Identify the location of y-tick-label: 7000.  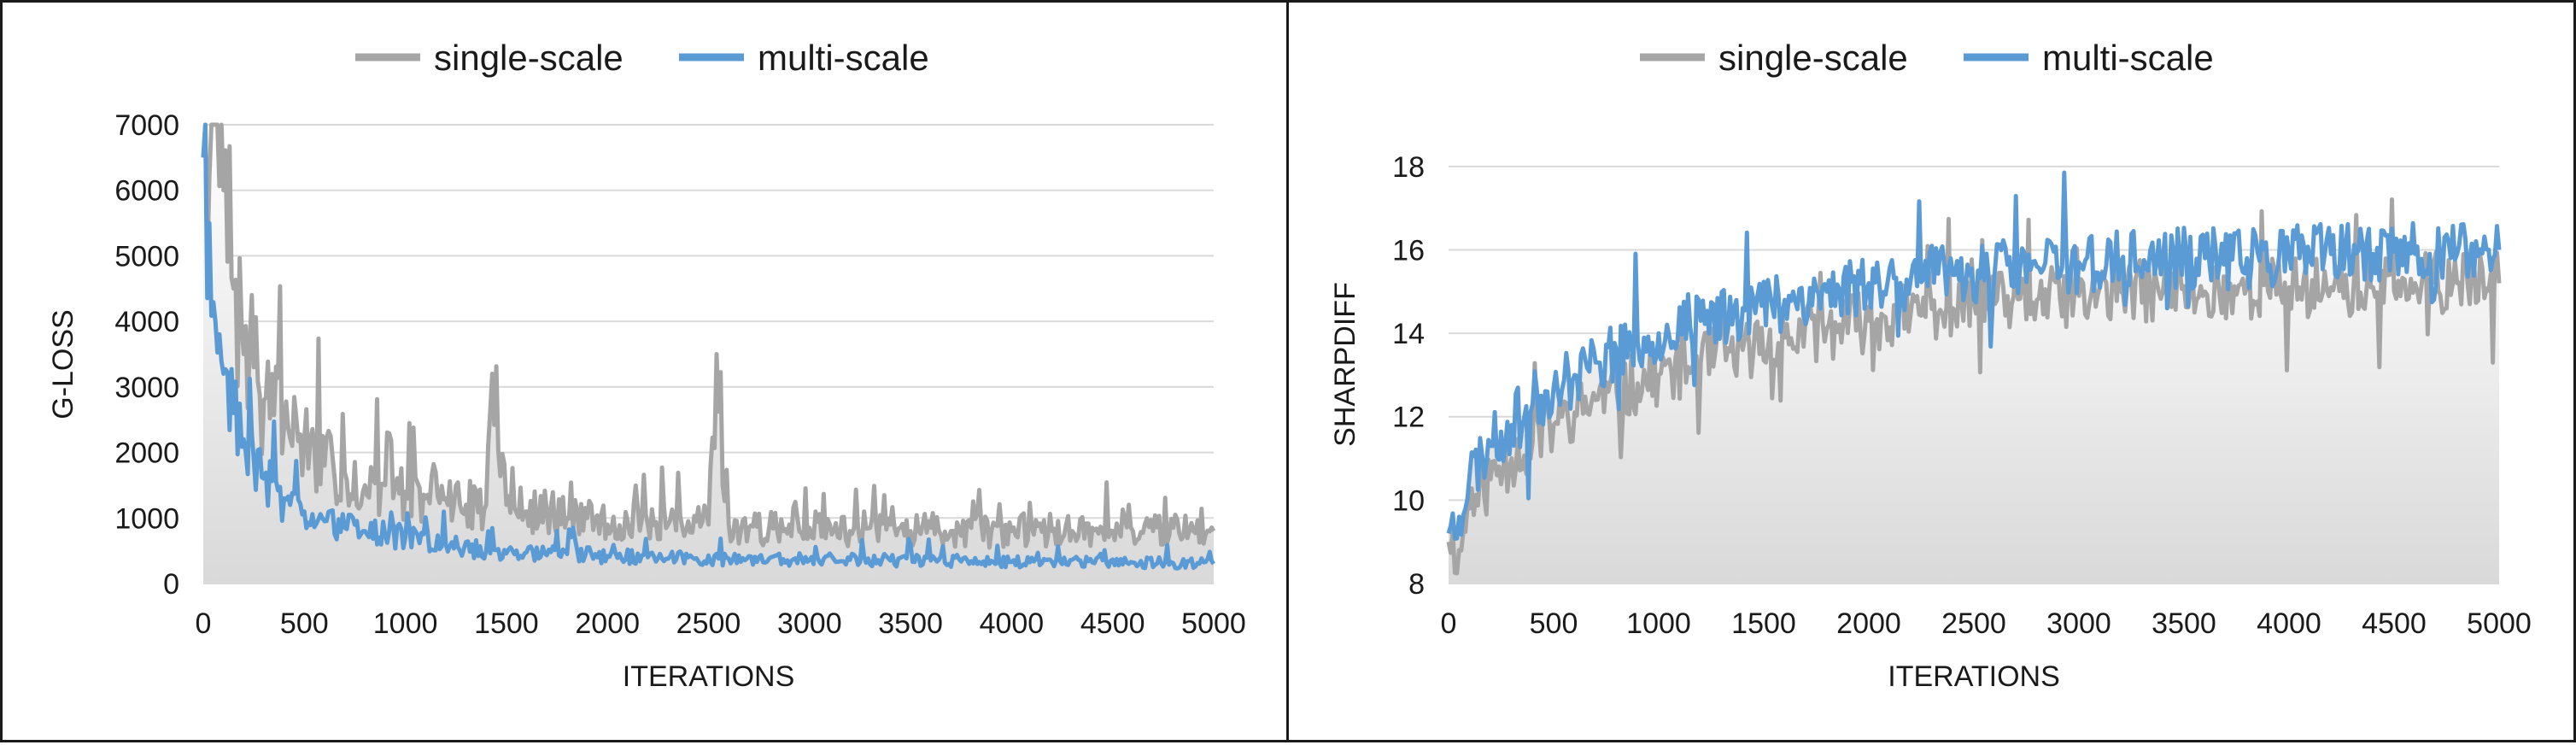
(146, 125).